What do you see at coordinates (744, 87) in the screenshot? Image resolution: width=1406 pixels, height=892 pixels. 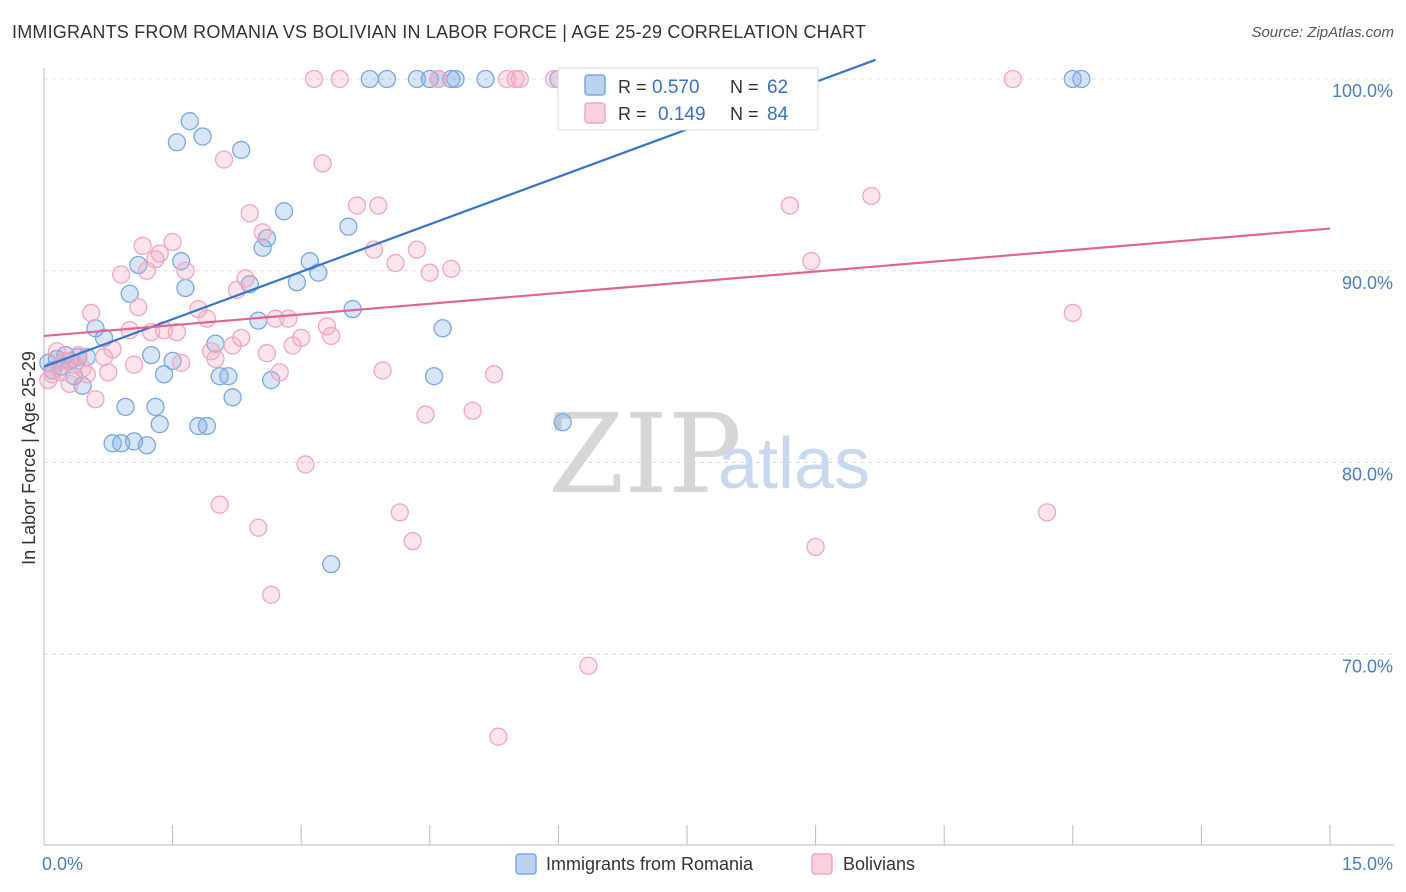 I see `legend-n-label-romania: N =` at bounding box center [744, 87].